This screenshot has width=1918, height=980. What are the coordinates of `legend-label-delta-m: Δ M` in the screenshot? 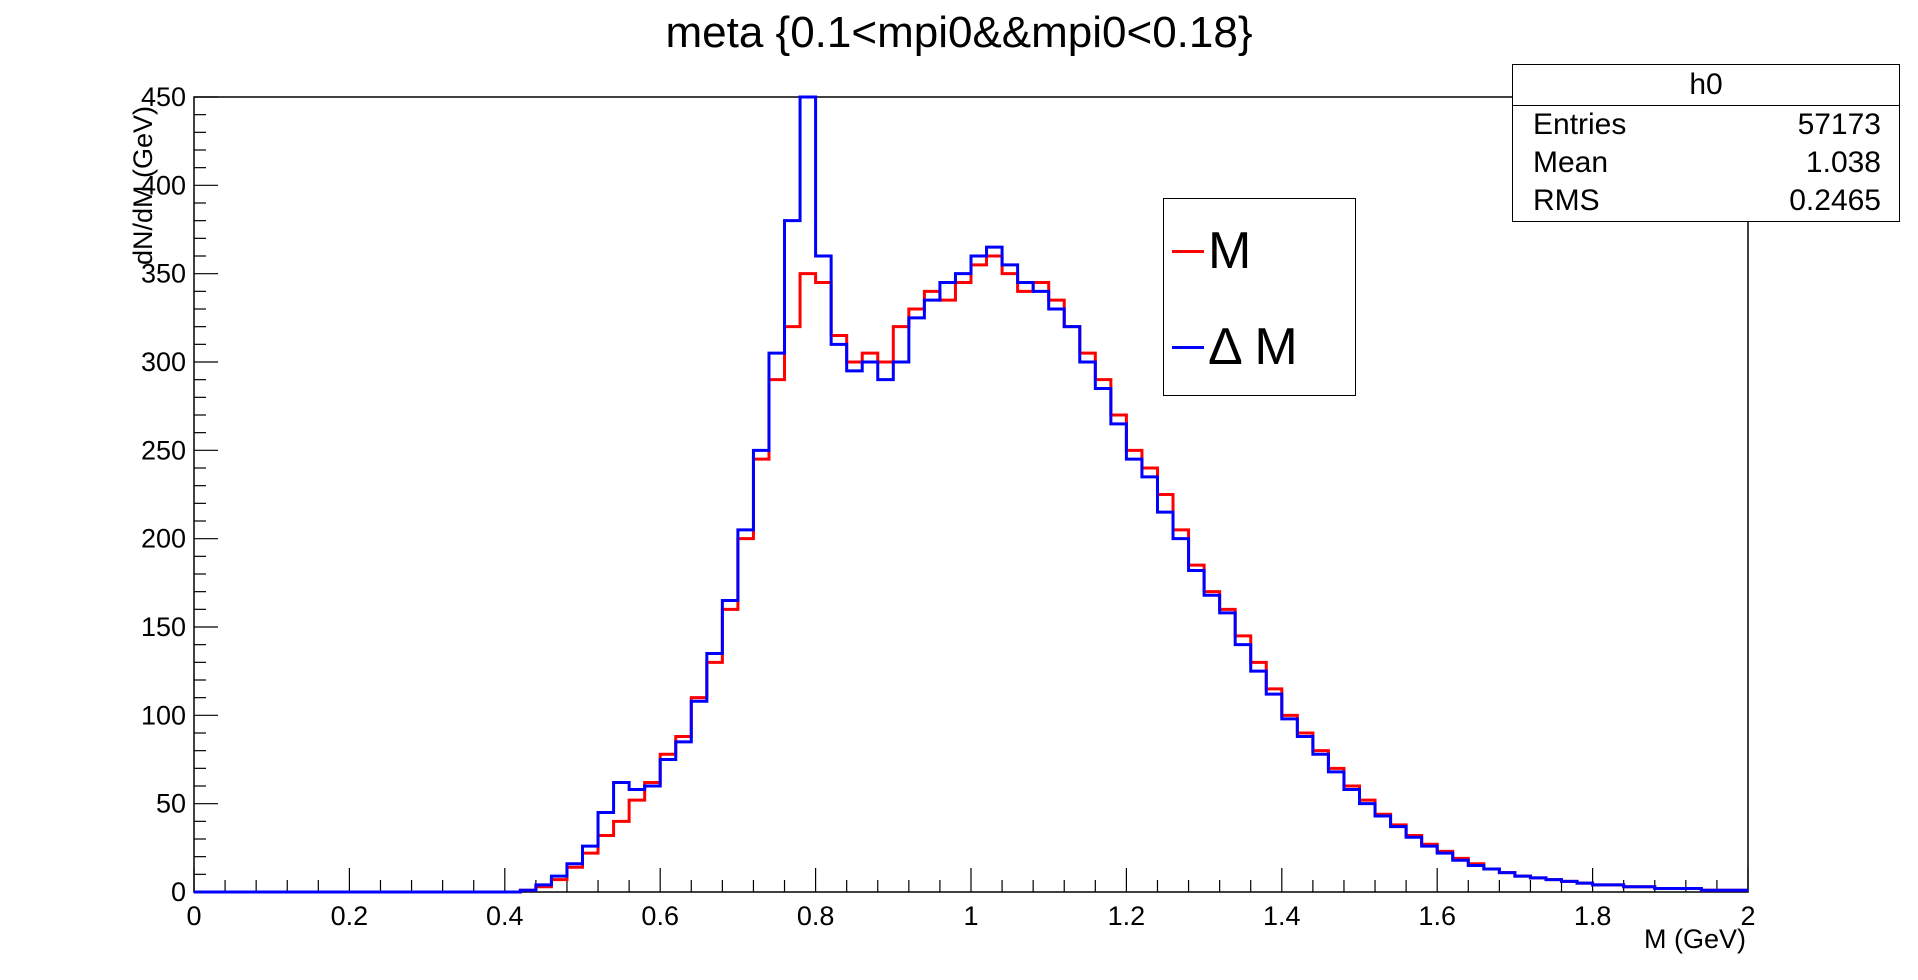 It's located at (1253, 347).